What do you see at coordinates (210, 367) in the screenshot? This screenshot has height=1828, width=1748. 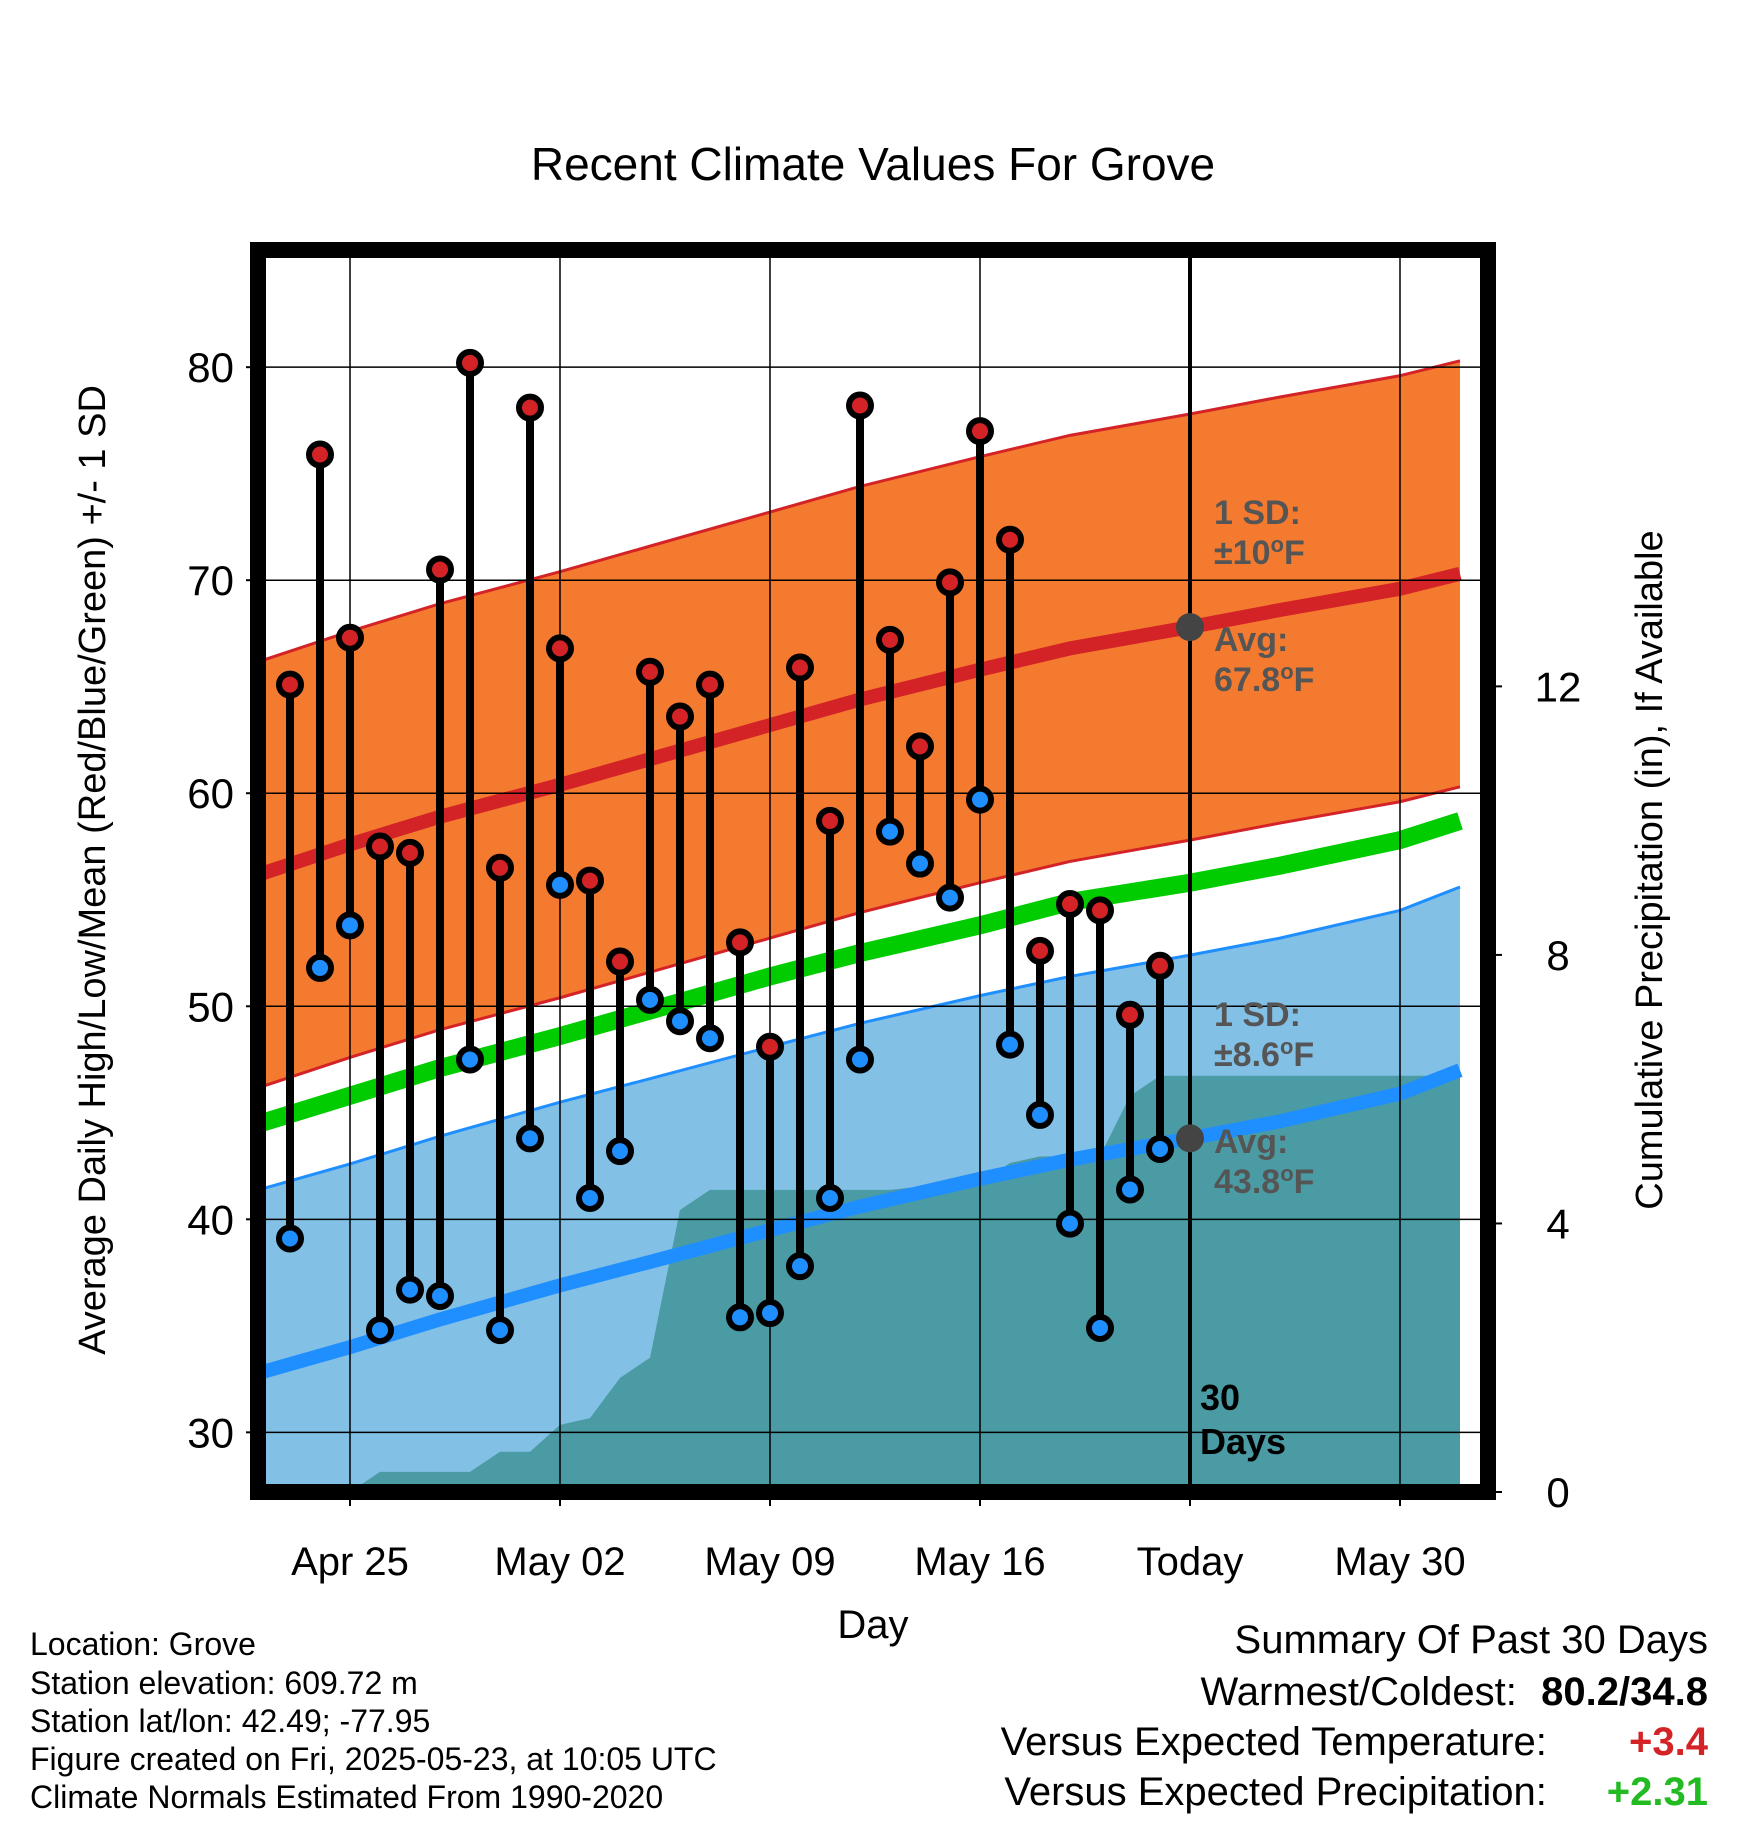 I see `y-tick-label: 80` at bounding box center [210, 367].